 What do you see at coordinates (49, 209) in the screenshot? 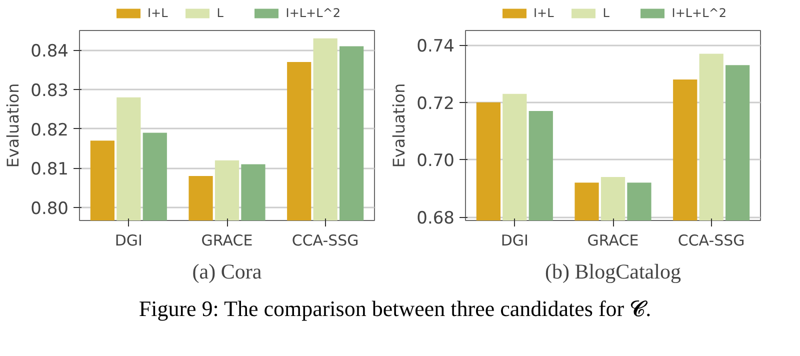
I see `y-tick-label: 0.80` at bounding box center [49, 209].